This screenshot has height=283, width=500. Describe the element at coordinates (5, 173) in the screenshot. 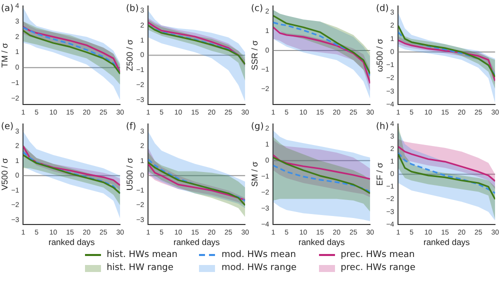

I see `y-axis-title: V500 / σ` at that location.